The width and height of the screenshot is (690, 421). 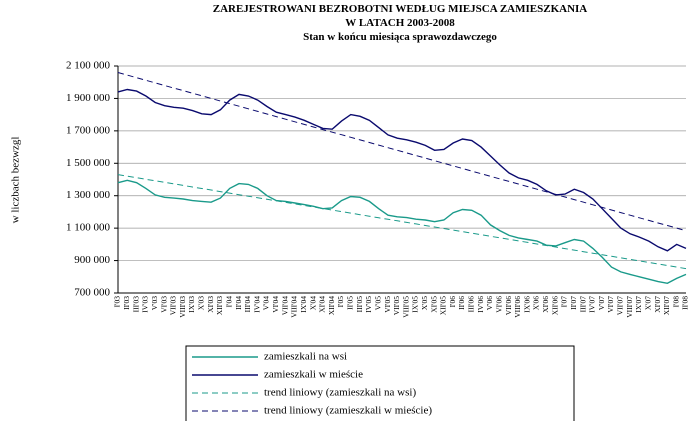 What do you see at coordinates (275, 304) in the screenshot?
I see `x-tick-label: VI'04` at bounding box center [275, 304].